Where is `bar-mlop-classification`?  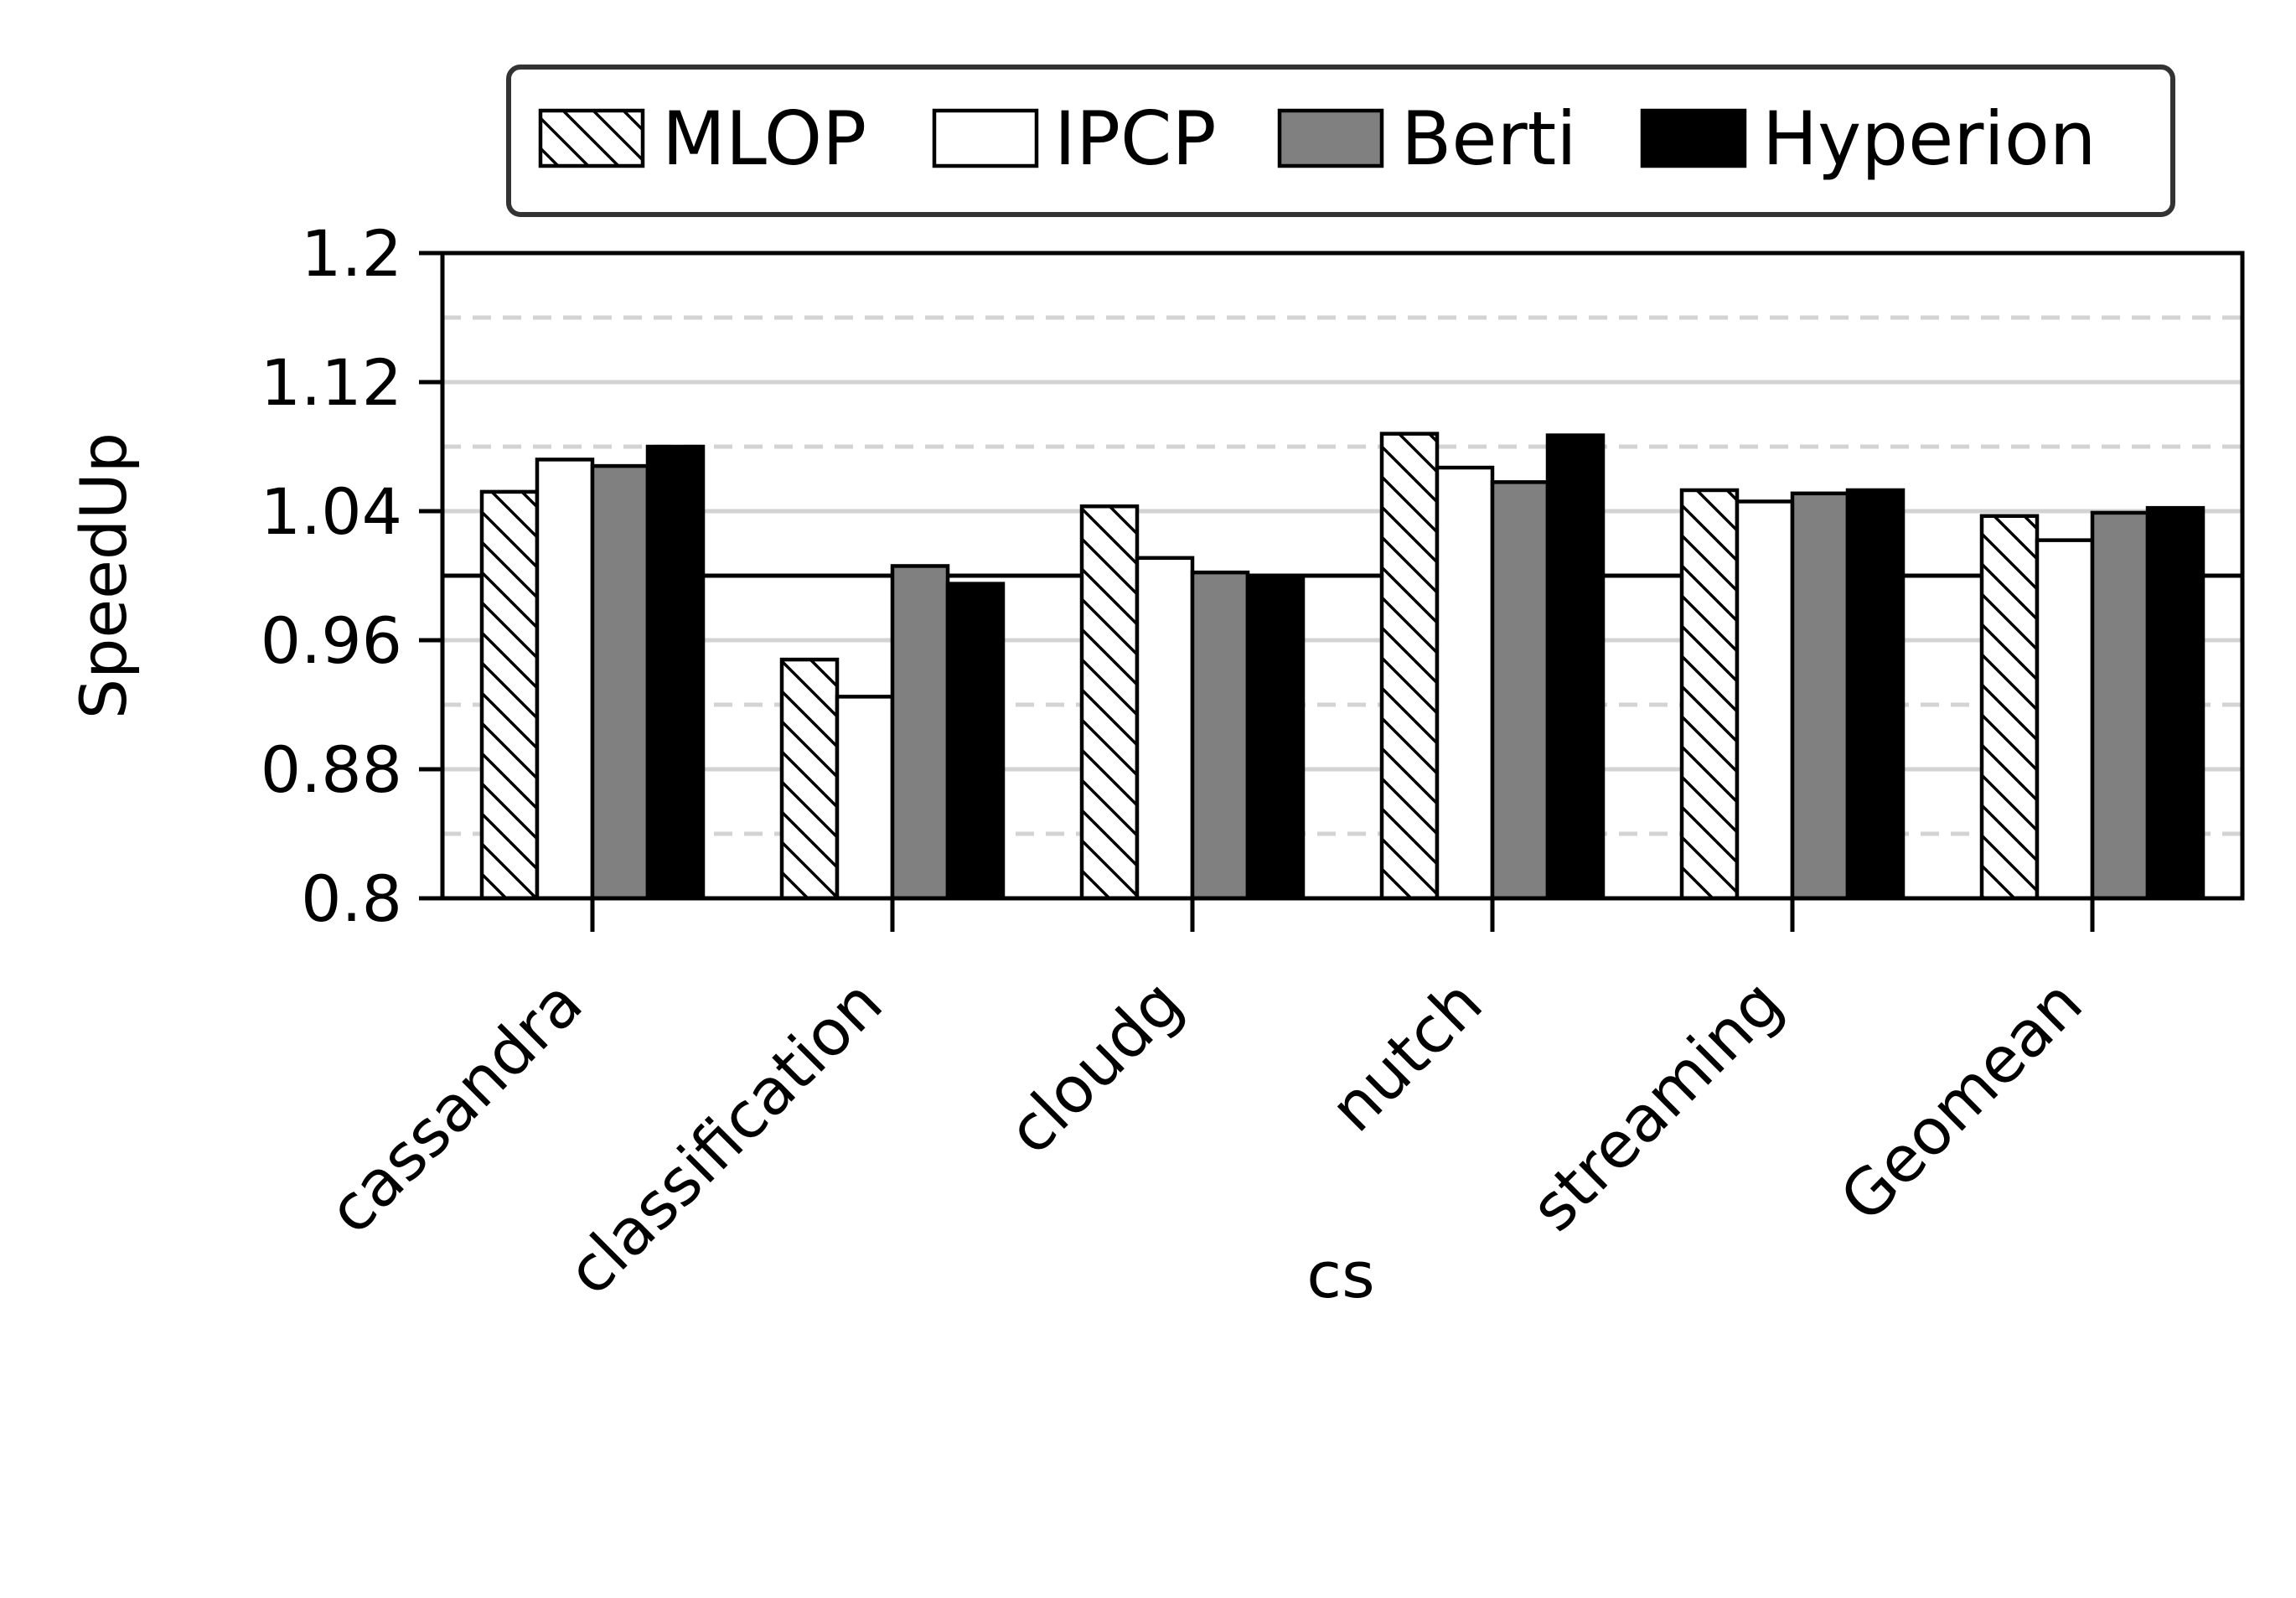 bar-mlop-classification is located at coordinates (809, 779).